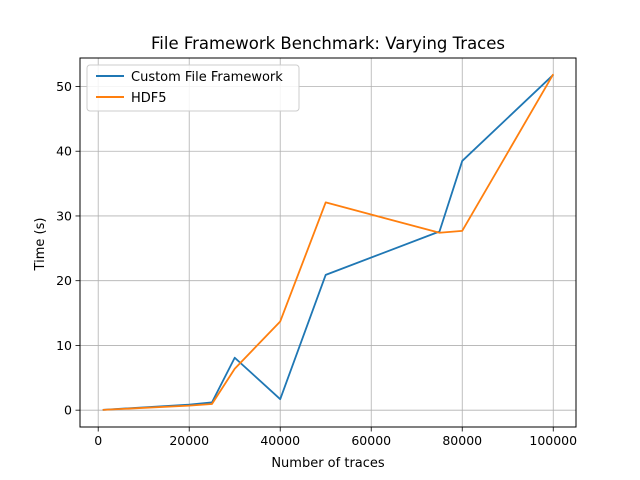  I want to click on y-tick-label: 0, so click(68, 410).